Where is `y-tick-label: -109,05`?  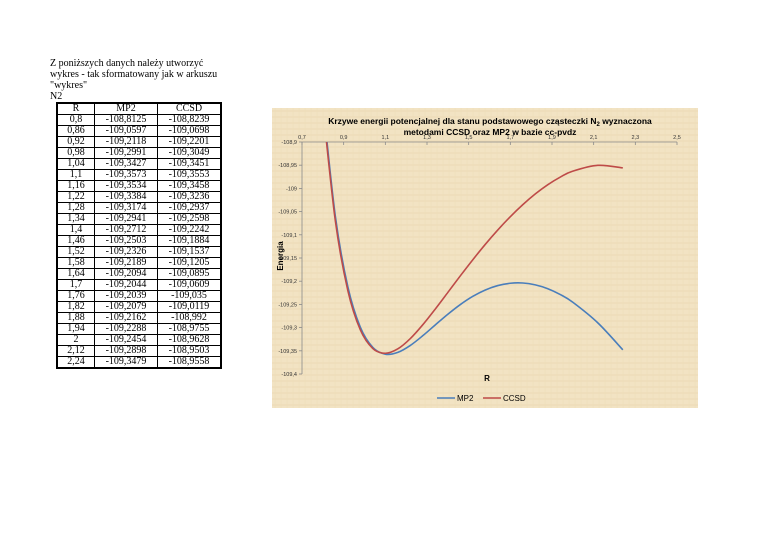 y-tick-label: -109,05 is located at coordinates (287, 213).